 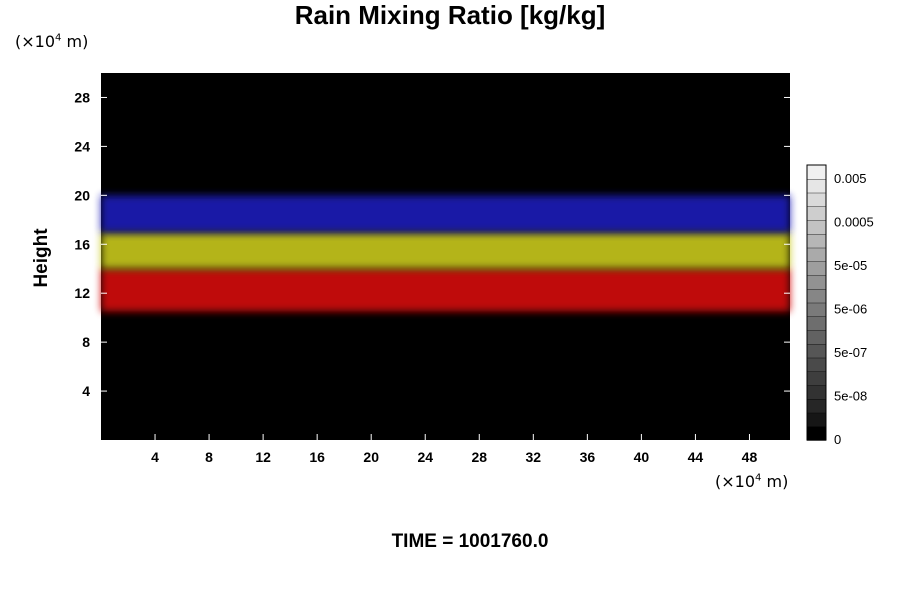 What do you see at coordinates (86, 342) in the screenshot?
I see `y-tick-label: 8` at bounding box center [86, 342].